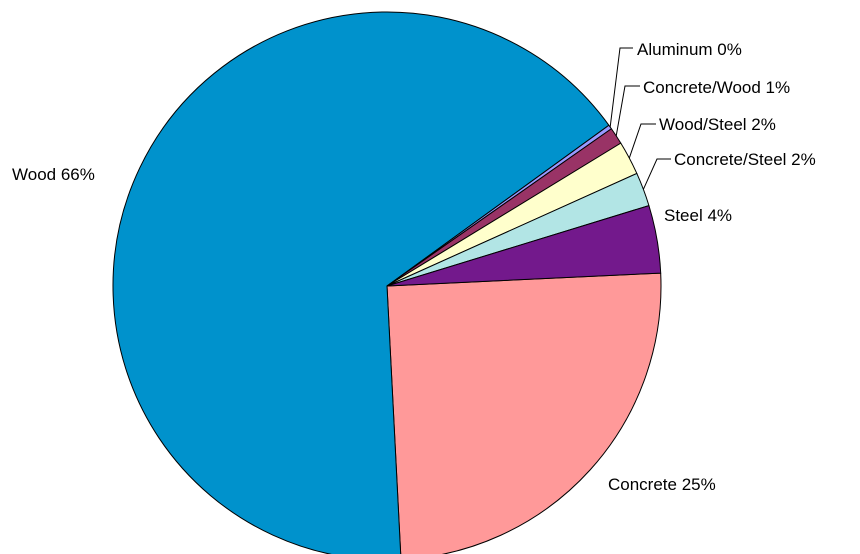 This screenshot has height=554, width=860. Describe the element at coordinates (662, 484) in the screenshot. I see `slice-label-concrete: Concrete 25%` at that location.